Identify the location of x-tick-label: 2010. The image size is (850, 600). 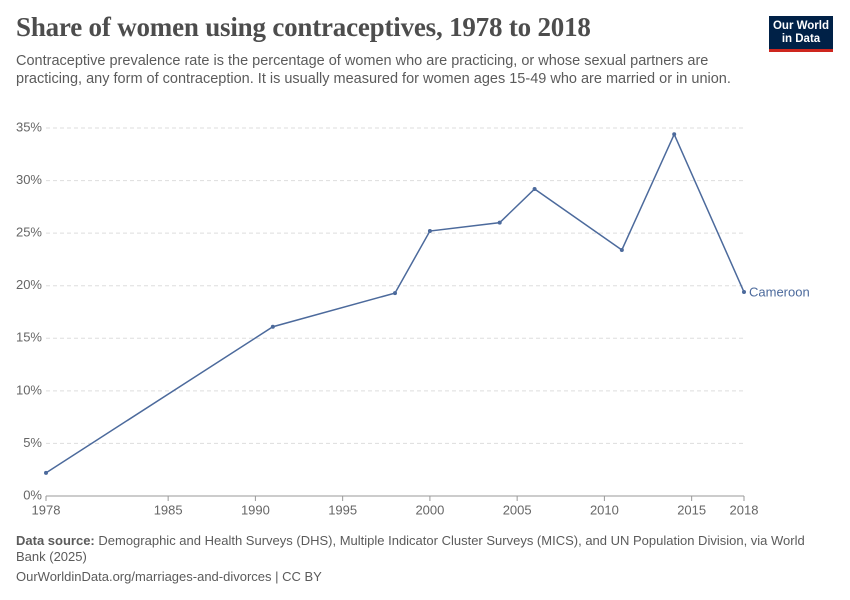
(604, 509).